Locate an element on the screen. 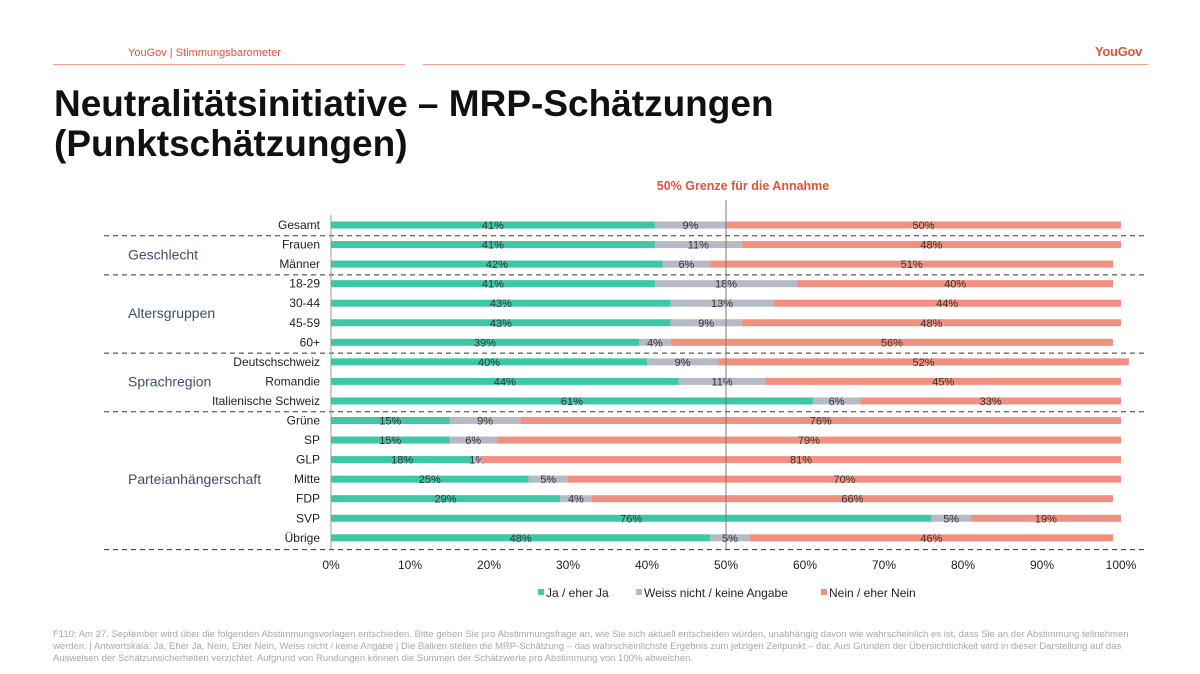 The image size is (1200, 674). data-label: 44% is located at coordinates (947, 304).